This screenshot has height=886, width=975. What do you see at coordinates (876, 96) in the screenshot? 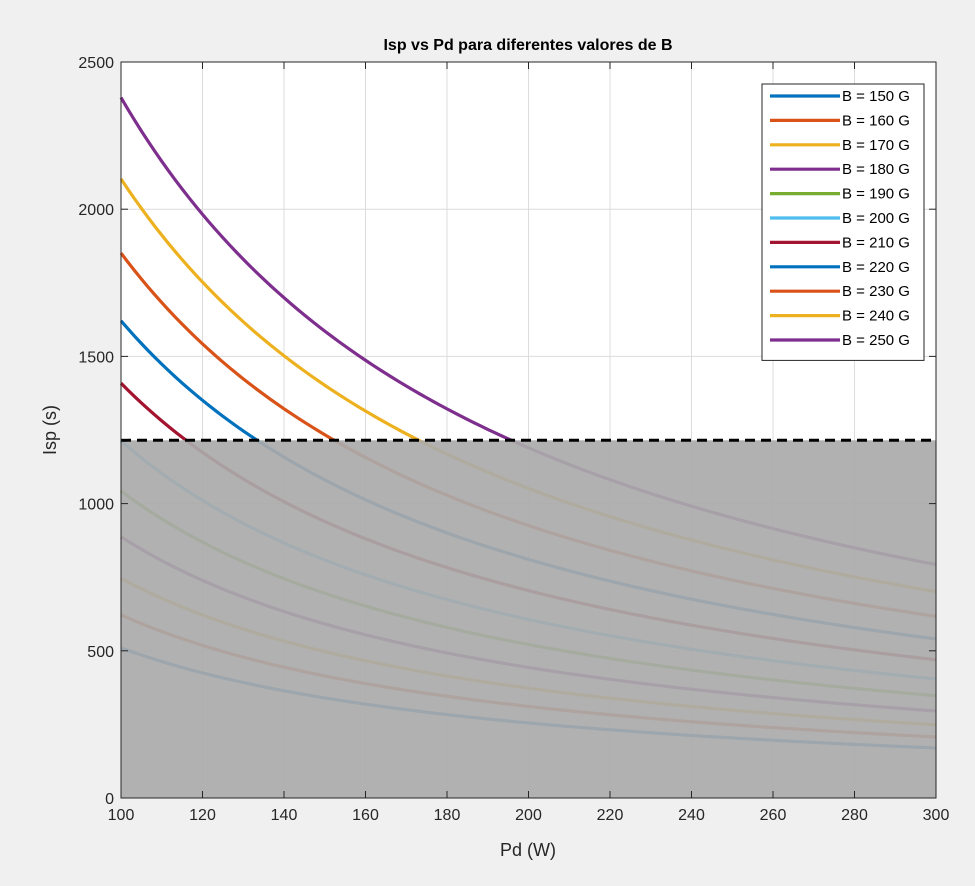
I see `legend-entry-label: B = 150 G` at bounding box center [876, 96].